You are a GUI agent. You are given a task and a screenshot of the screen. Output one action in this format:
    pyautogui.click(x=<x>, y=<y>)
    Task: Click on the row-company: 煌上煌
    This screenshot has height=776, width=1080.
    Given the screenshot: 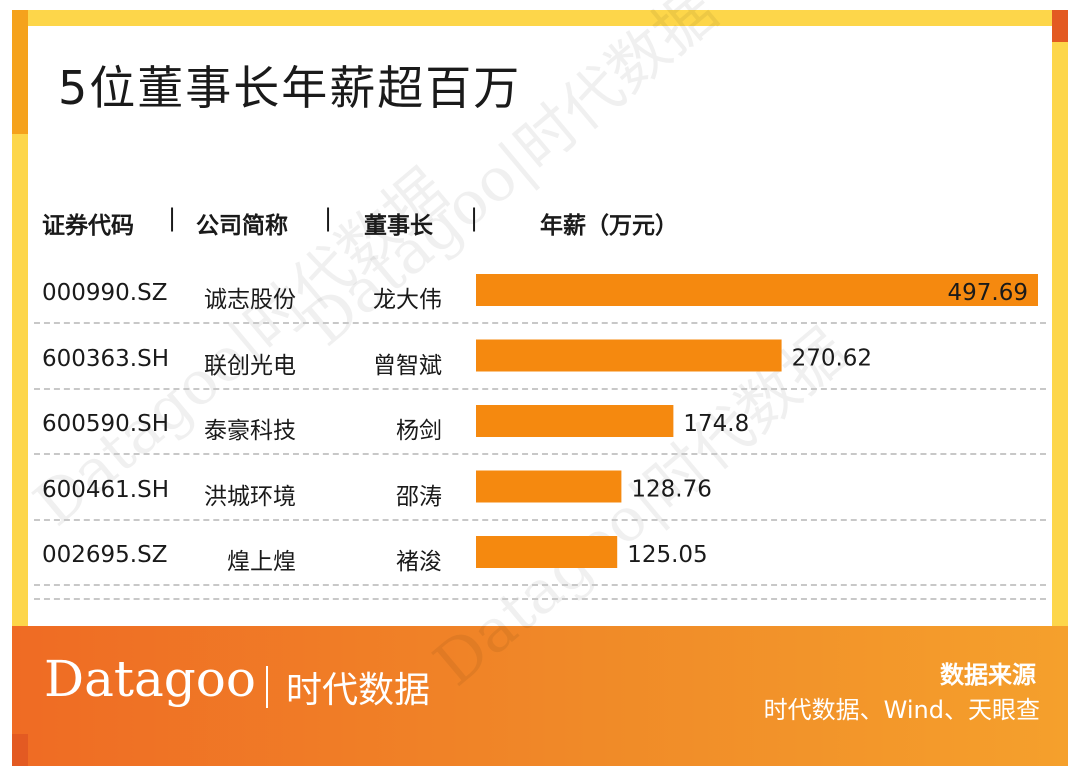 What is the action you would take?
    pyautogui.click(x=261, y=562)
    